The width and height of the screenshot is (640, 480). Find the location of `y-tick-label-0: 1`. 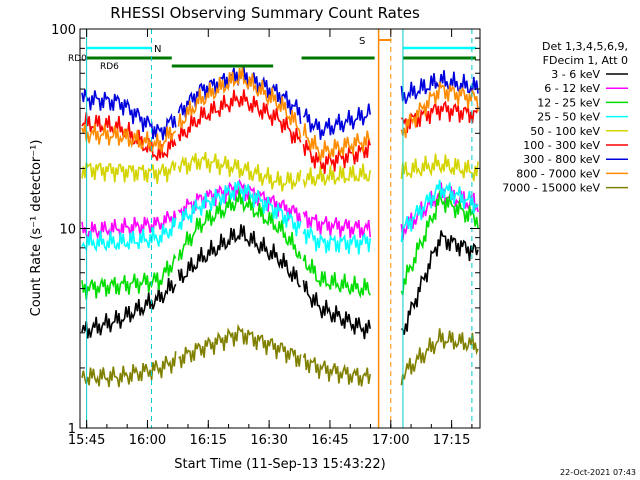

y-tick-label-0: 1 is located at coordinates (72, 429).